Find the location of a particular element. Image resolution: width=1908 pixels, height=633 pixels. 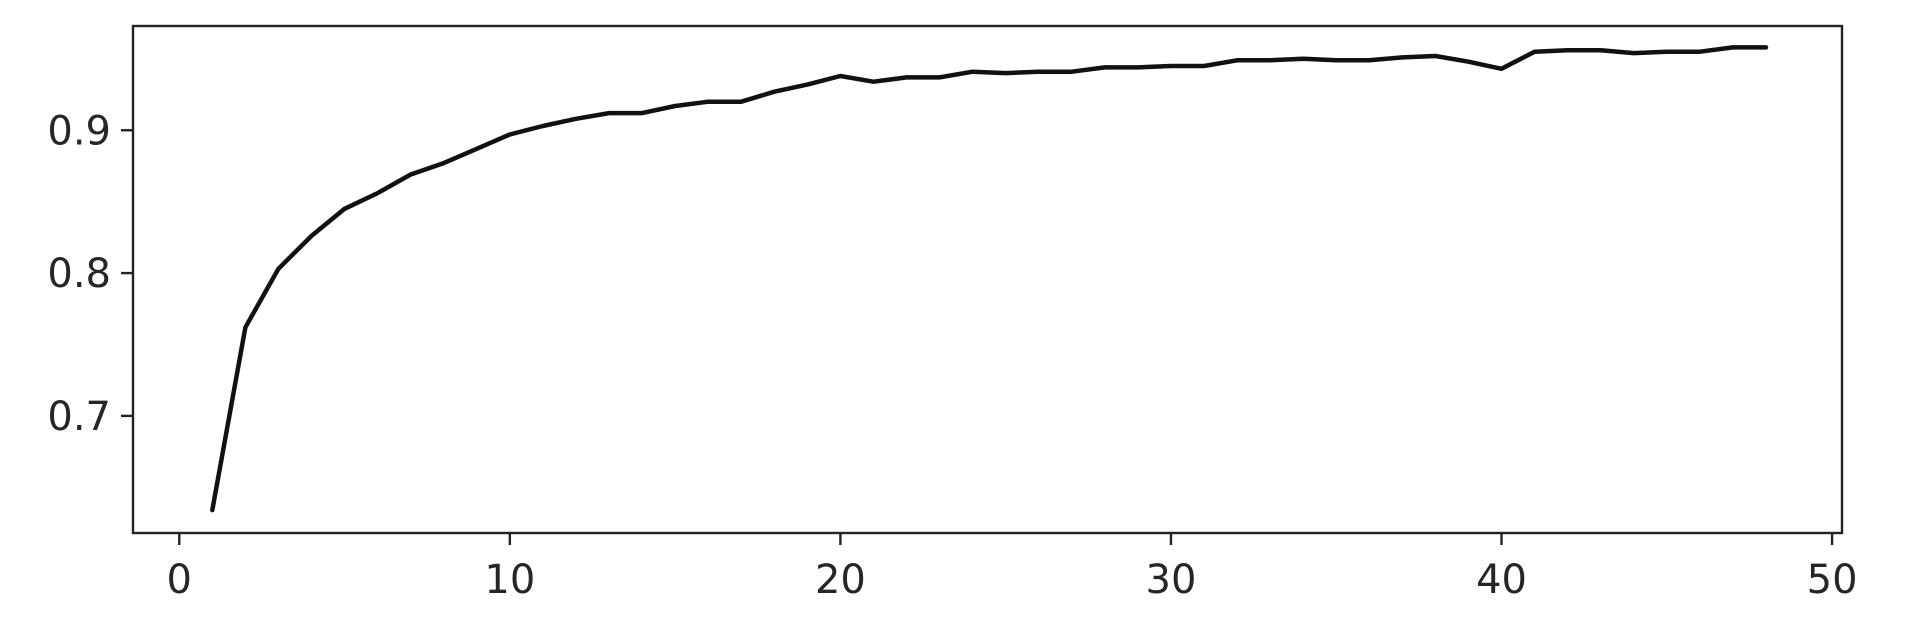

x-tick-label: 20 is located at coordinates (840, 580).